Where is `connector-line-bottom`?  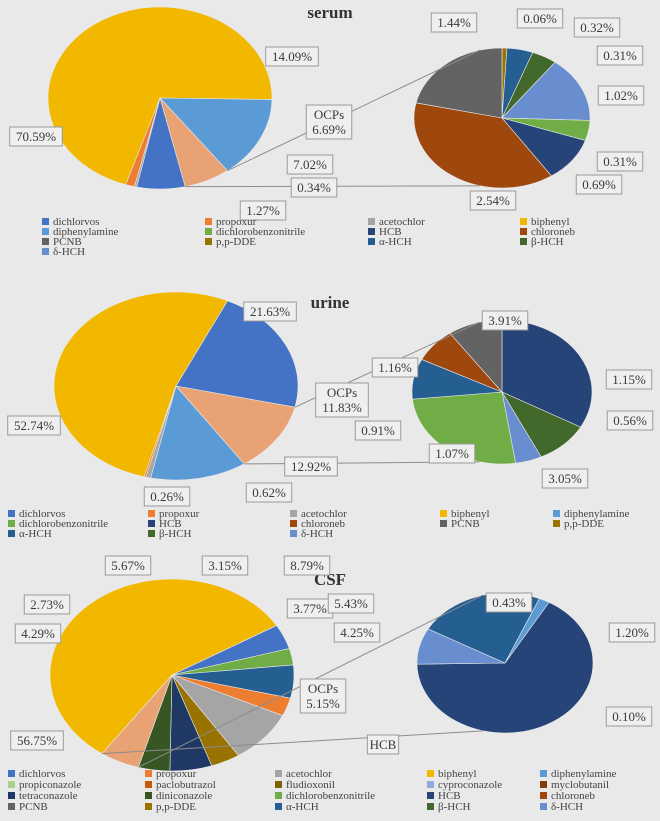 connector-line-bottom is located at coordinates (292, 742).